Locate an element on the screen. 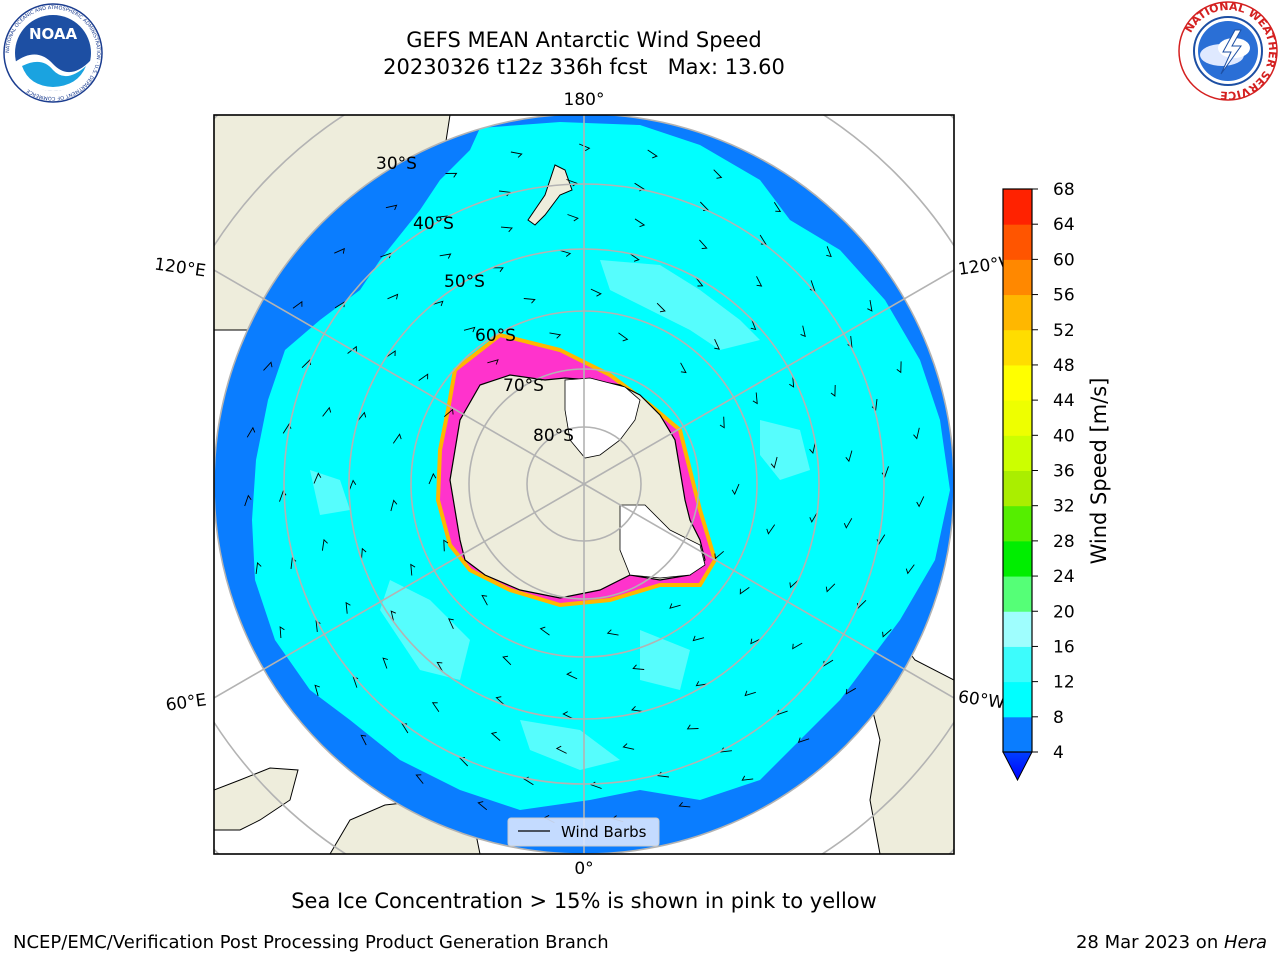  nws-logo: NATIONAL WEATHER SERVICE is located at coordinates (1228, 51).